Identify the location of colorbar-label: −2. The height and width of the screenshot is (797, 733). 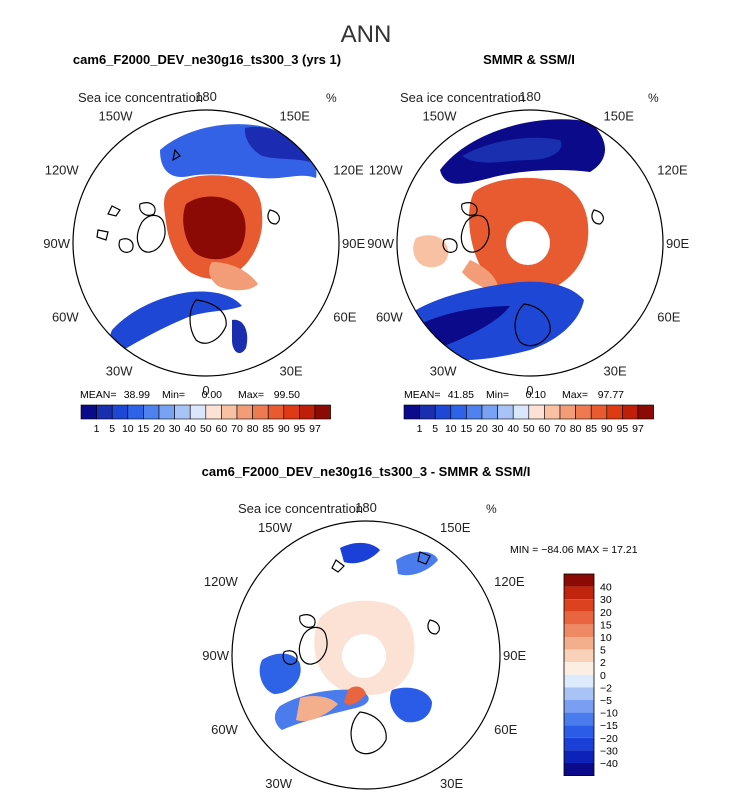
(606, 688).